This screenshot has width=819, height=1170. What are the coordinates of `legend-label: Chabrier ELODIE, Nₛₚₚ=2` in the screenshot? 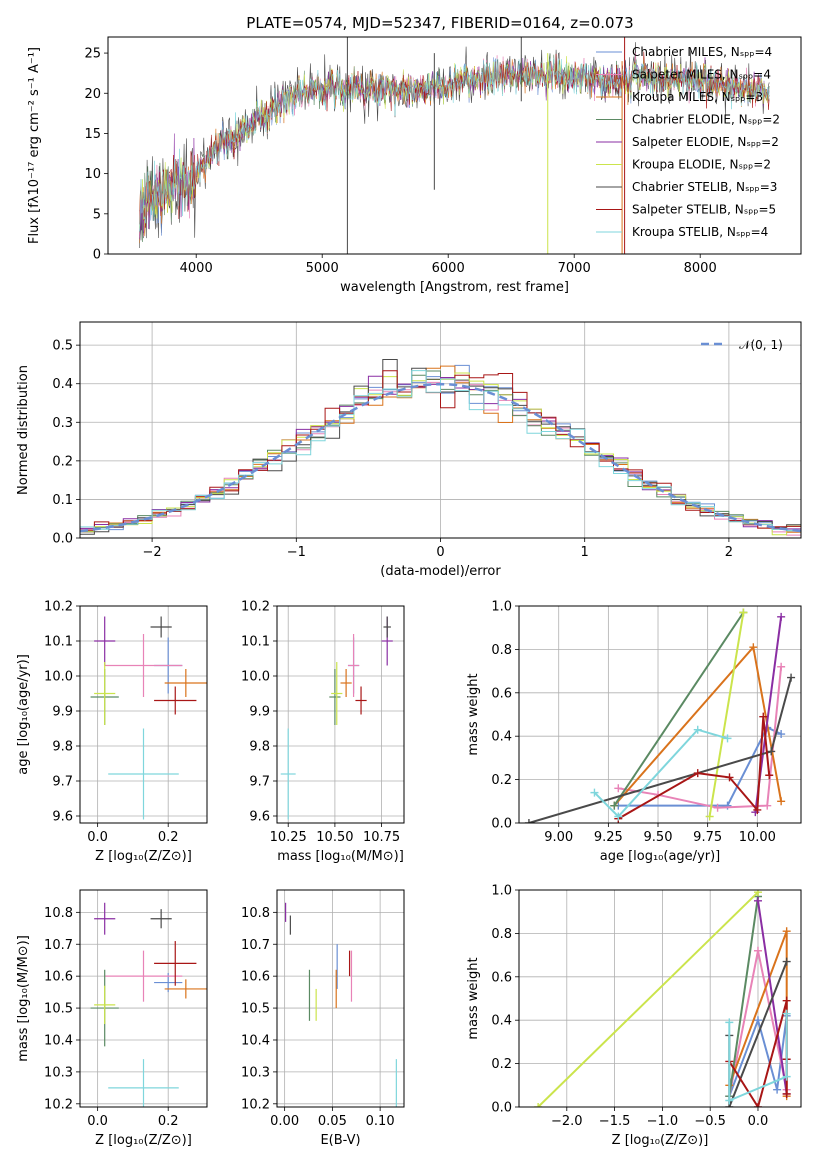 It's located at (706, 120).